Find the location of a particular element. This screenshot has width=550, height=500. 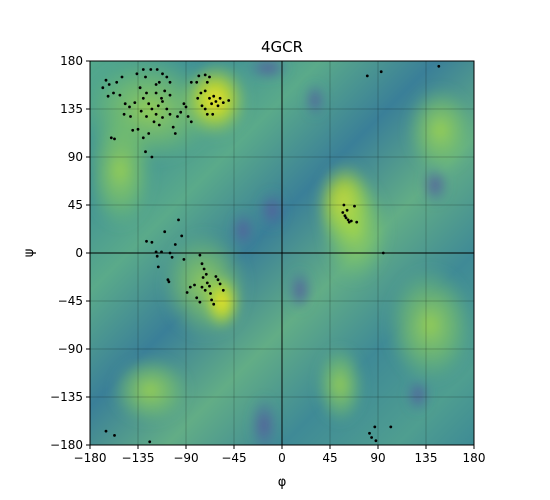

x-tick-label: −90 is located at coordinates (185, 458).